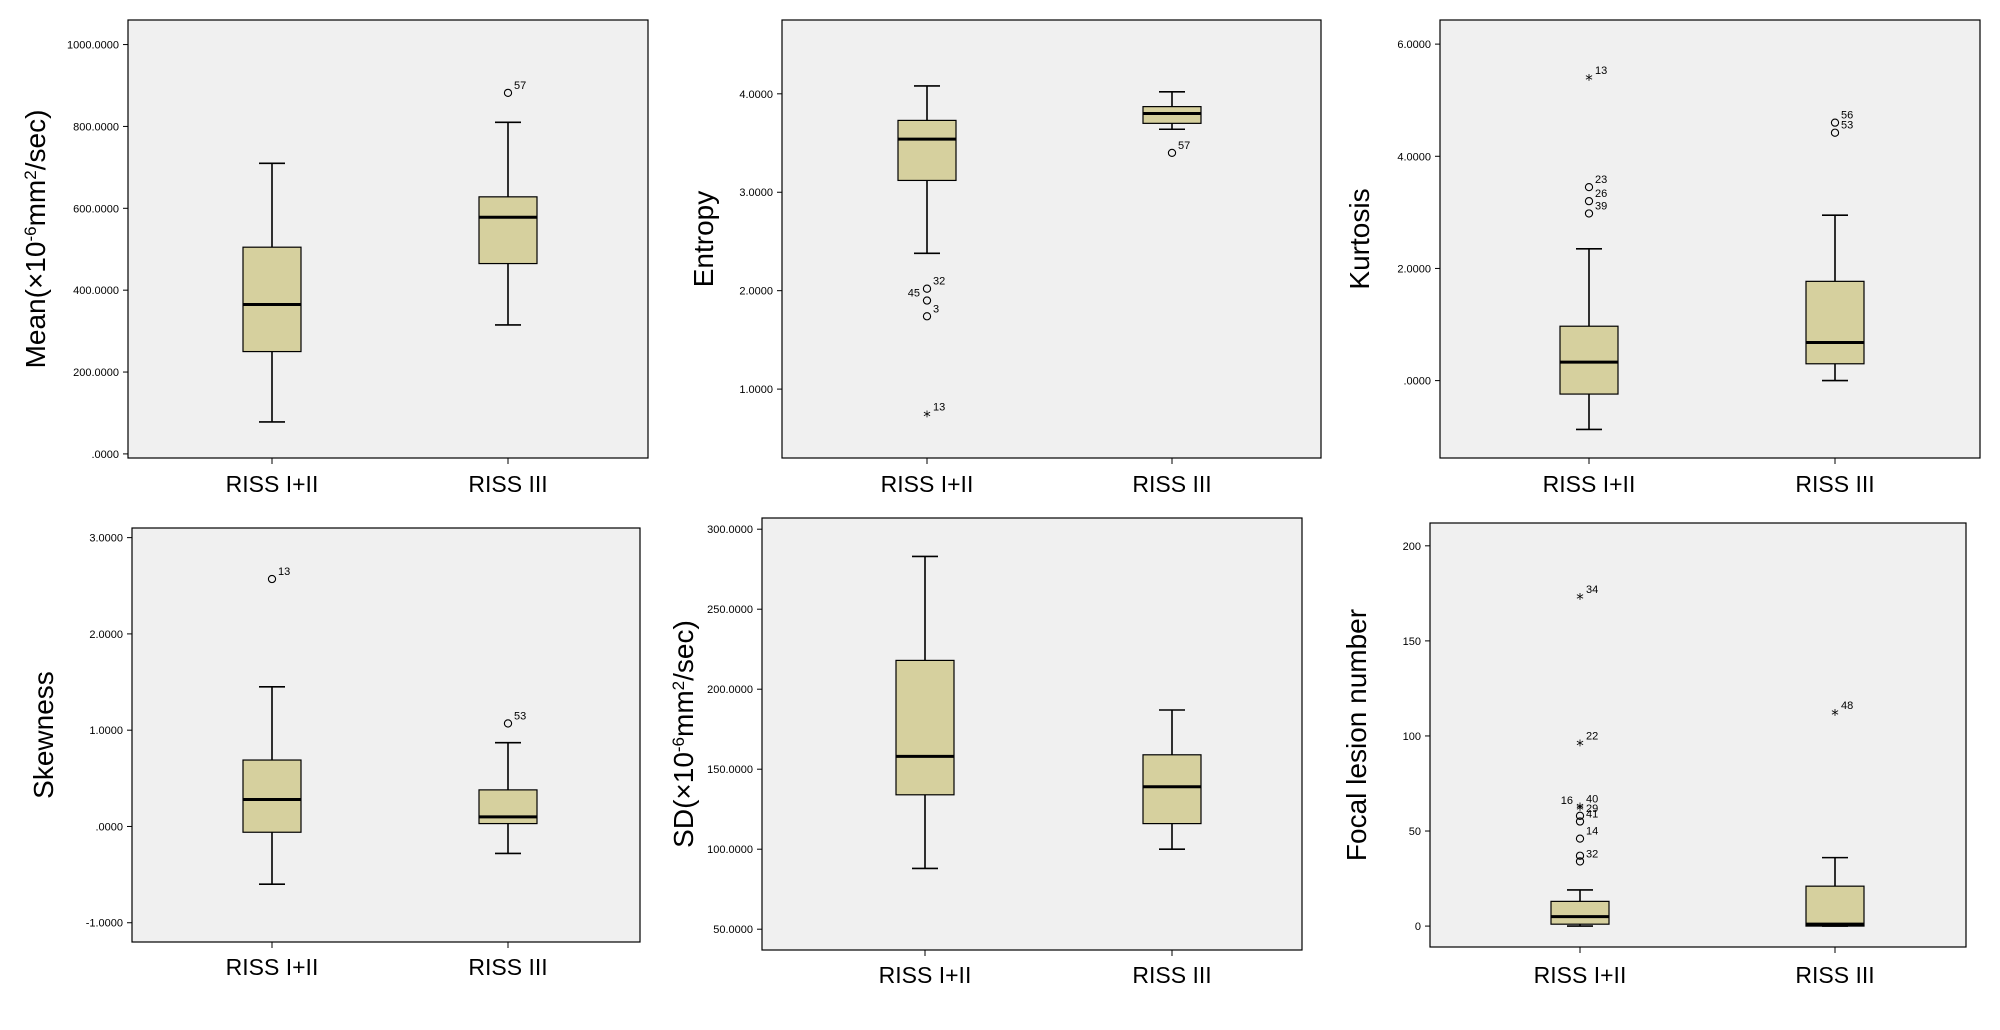 The image size is (2000, 1030). What do you see at coordinates (1592, 799) in the screenshot?
I see `outlier-label: 40` at bounding box center [1592, 799].